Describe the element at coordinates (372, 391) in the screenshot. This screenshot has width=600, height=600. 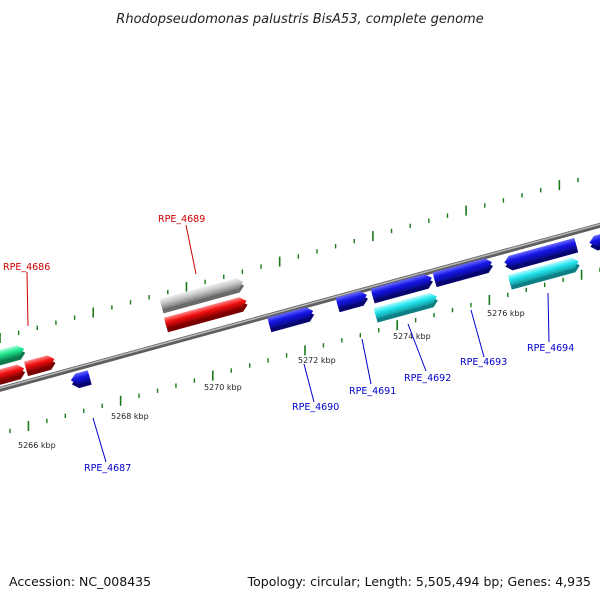
I see `gene-label-rpe-4691: RPE_4691` at that location.